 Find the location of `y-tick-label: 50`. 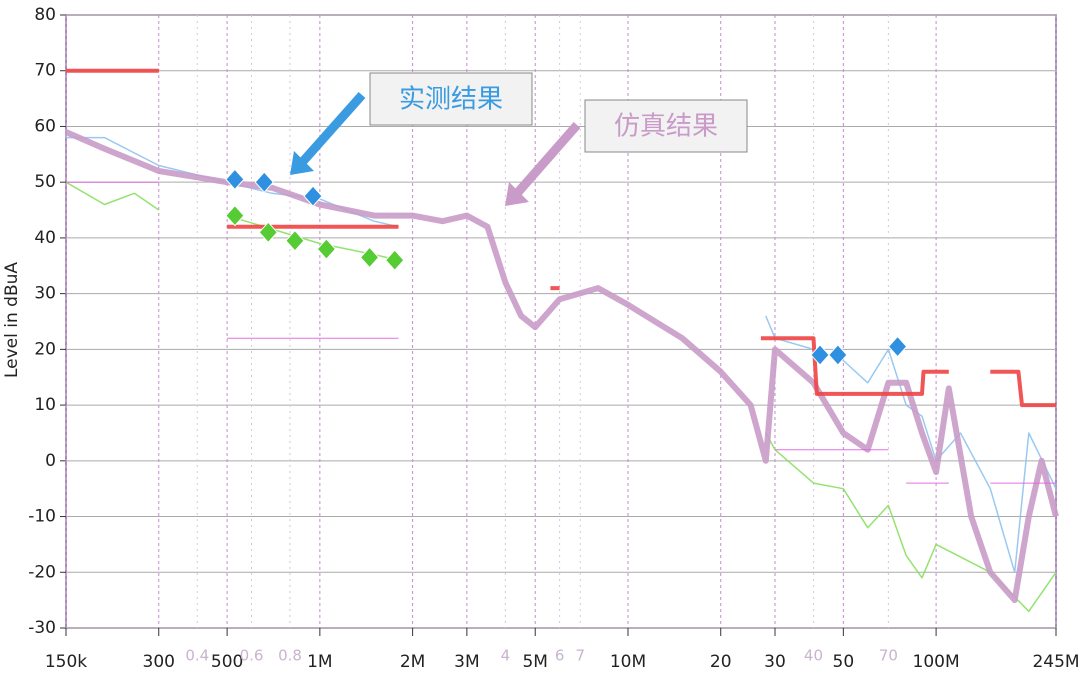

y-tick-label: 50 is located at coordinates (45, 182).